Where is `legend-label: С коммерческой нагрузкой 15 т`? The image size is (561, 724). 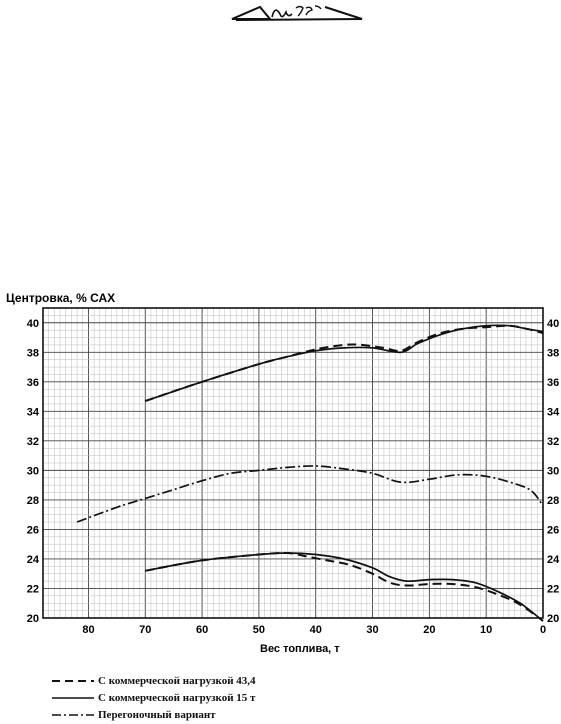 legend-label: С коммерческой нагрузкой 15 т is located at coordinates (177, 697).